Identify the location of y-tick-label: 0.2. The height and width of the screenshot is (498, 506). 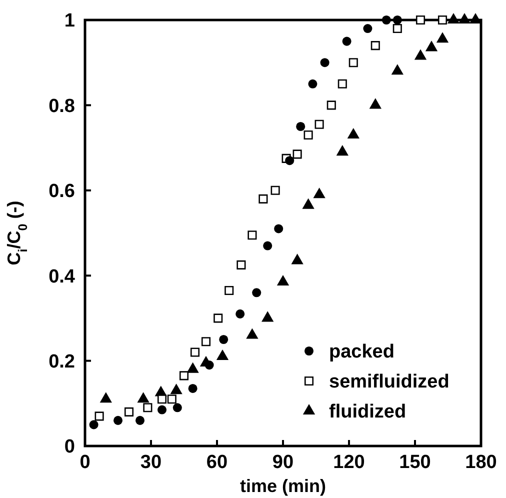
(61, 361).